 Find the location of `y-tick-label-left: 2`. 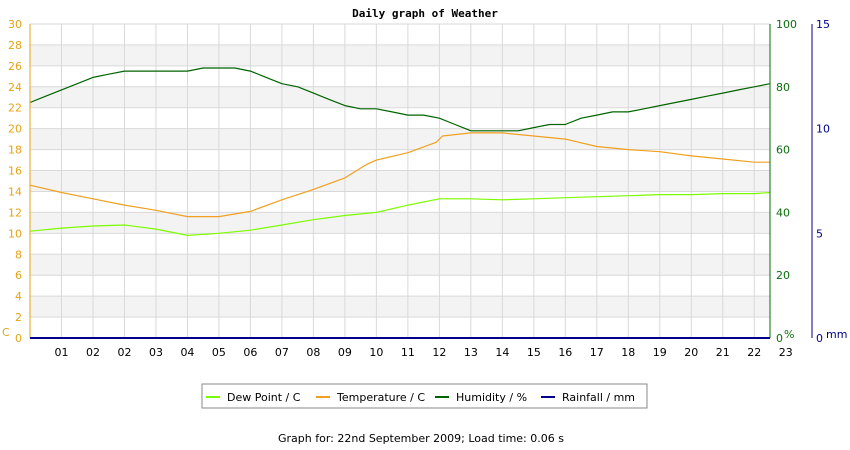

y-tick-label-left: 2 is located at coordinates (18, 317).